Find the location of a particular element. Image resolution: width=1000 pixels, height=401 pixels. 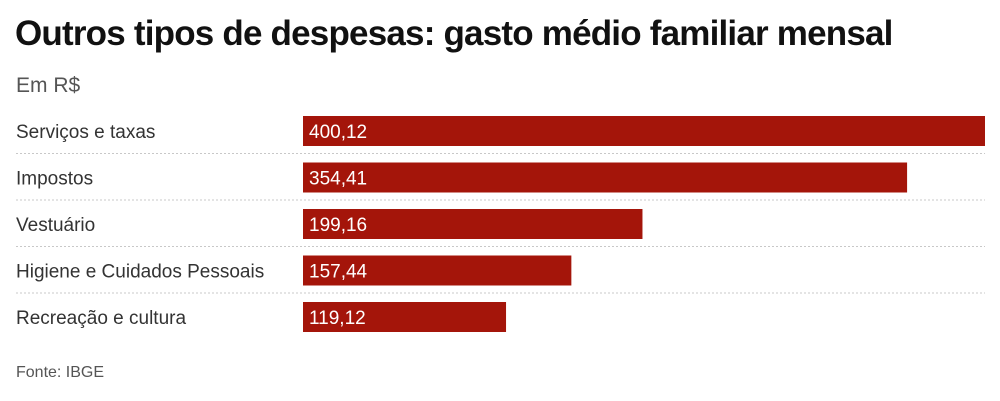

category-label: Vestuário is located at coordinates (55, 225).